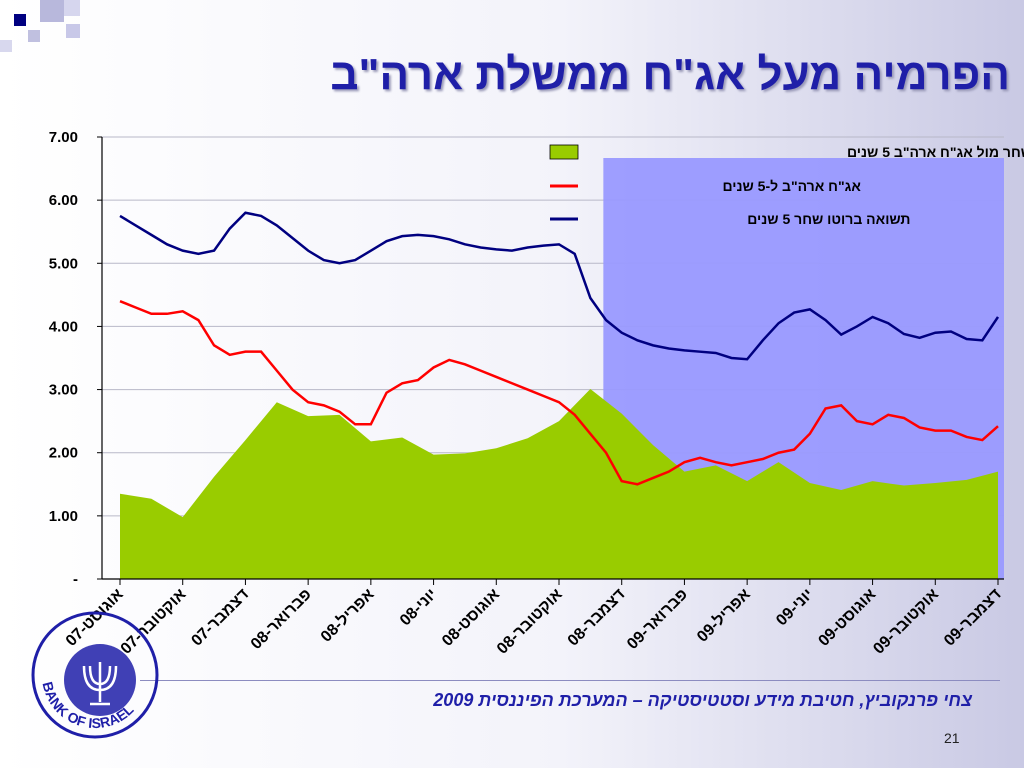  I want to click on x-tick-label: פברואר-09, so click(657, 619).